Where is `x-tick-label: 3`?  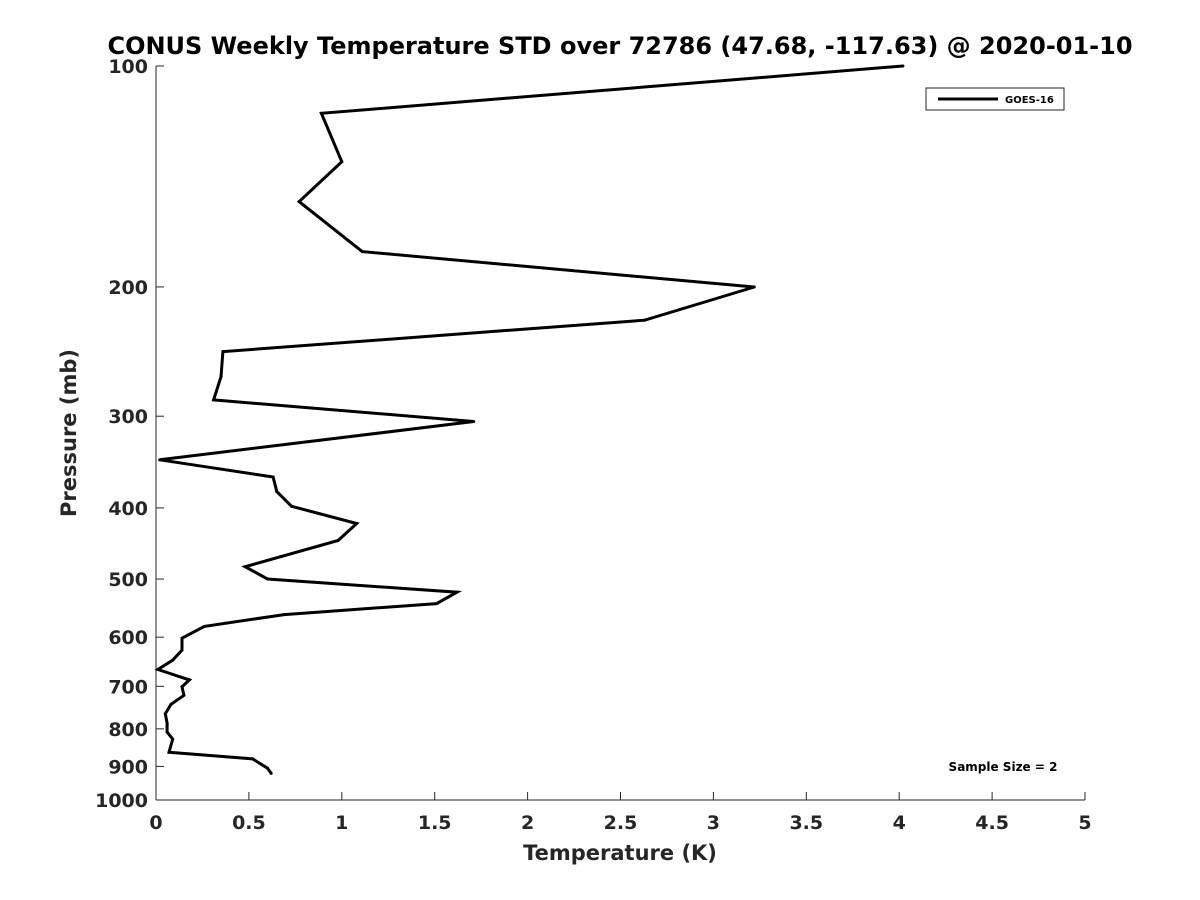 x-tick-label: 3 is located at coordinates (713, 823).